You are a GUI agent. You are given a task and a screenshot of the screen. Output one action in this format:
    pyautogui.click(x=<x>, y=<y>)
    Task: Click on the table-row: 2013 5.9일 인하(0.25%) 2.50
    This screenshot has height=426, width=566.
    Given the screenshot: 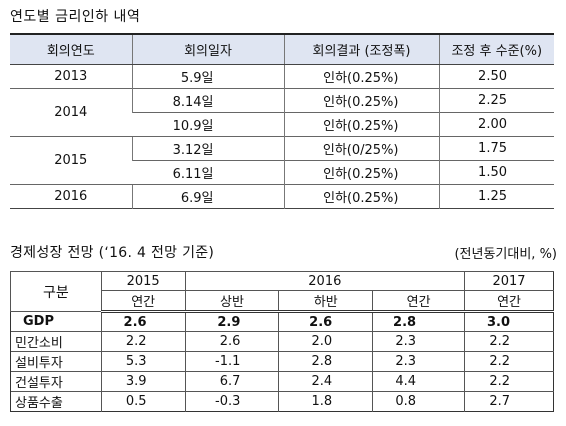 What is the action you would take?
    pyautogui.click(x=282, y=76)
    